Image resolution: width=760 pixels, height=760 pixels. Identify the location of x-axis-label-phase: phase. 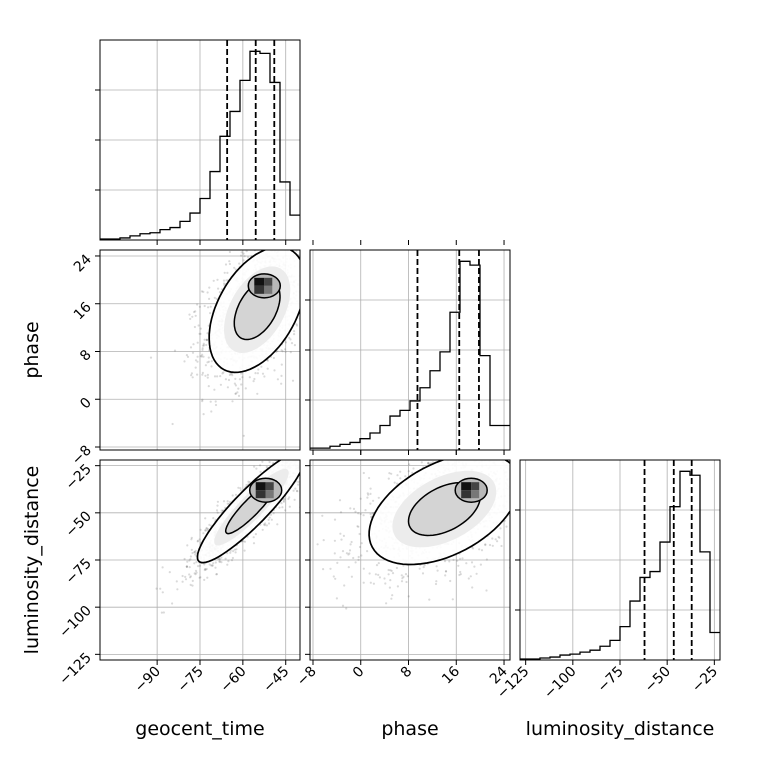
(409, 729).